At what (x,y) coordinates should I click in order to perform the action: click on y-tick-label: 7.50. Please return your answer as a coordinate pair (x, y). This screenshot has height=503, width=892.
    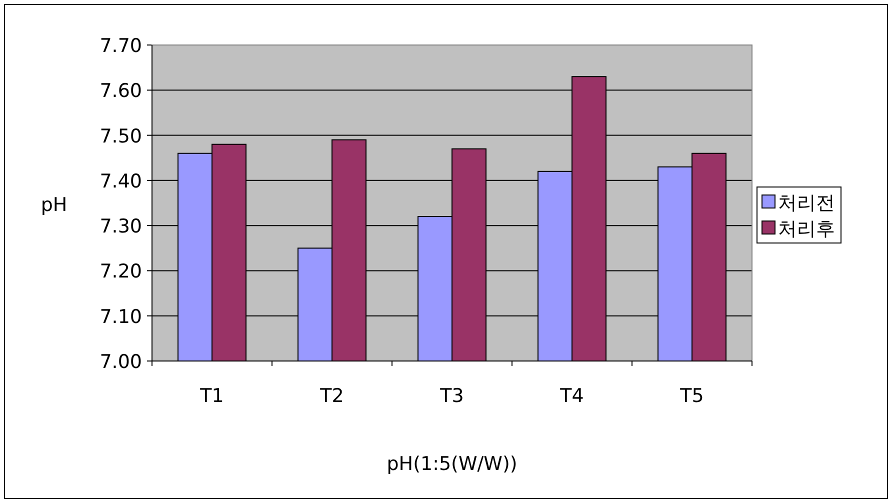
    Looking at the image, I should click on (121, 136).